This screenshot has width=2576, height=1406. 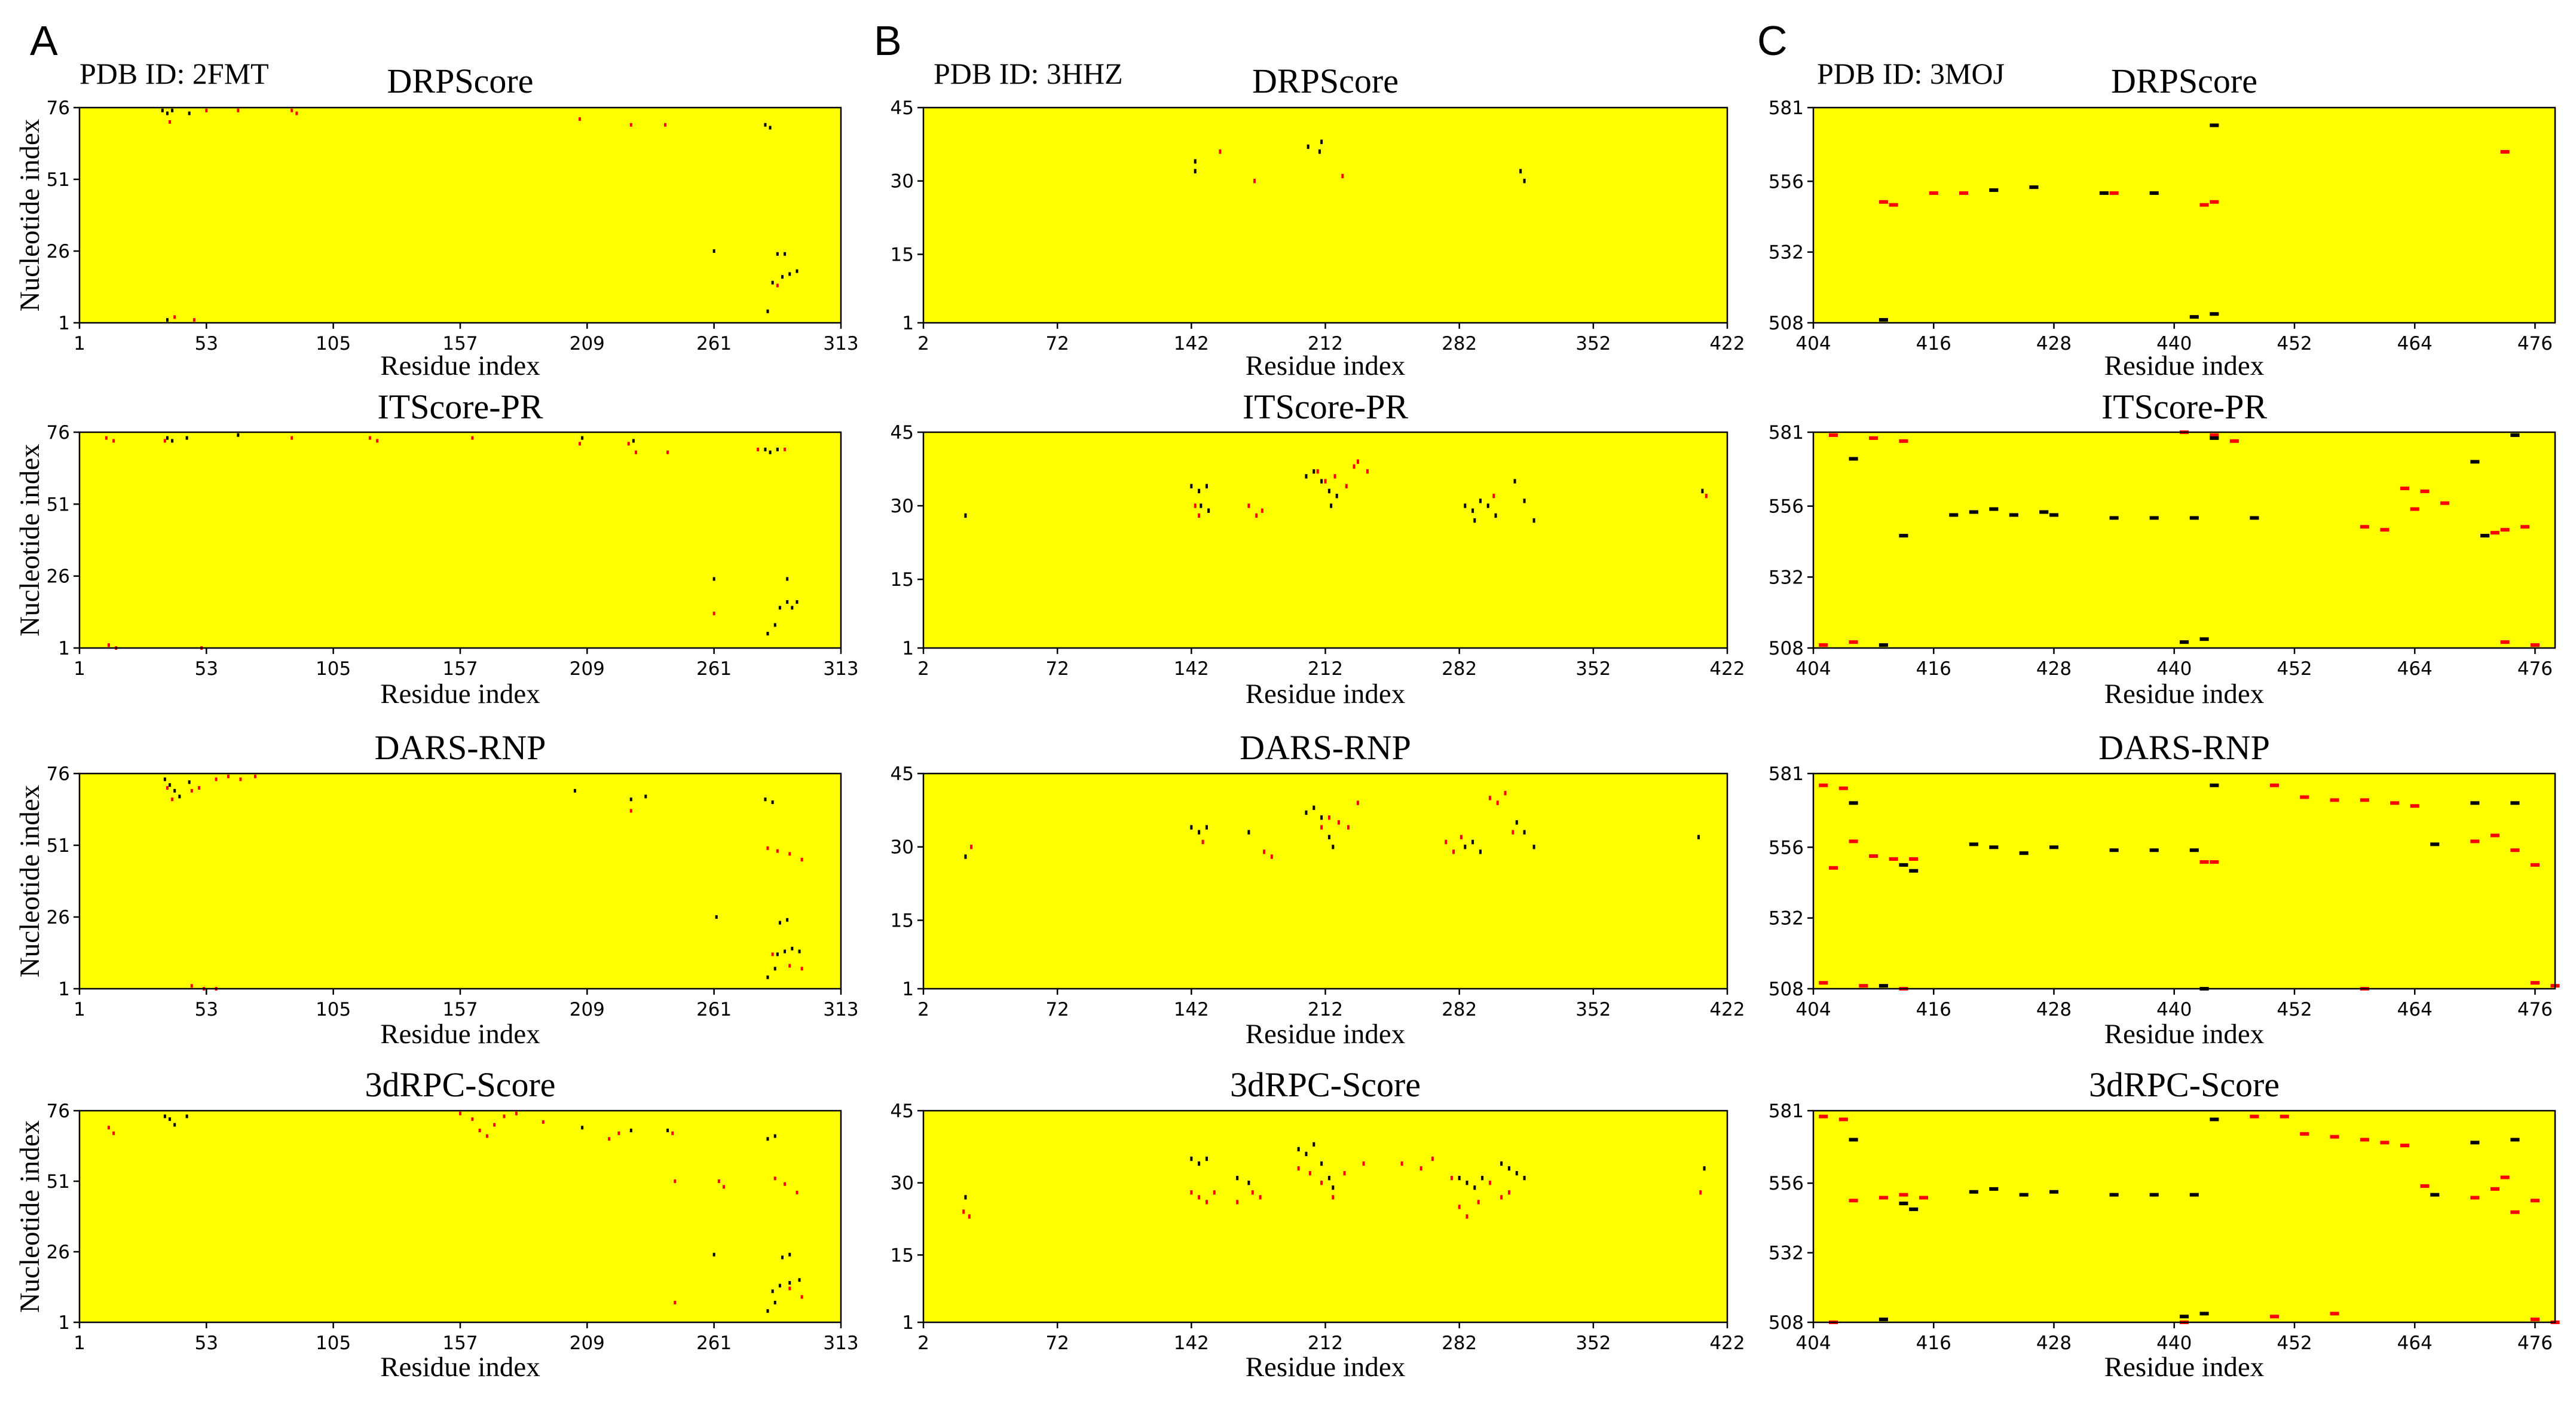 I want to click on y-tick-label: 51, so click(x=58, y=180).